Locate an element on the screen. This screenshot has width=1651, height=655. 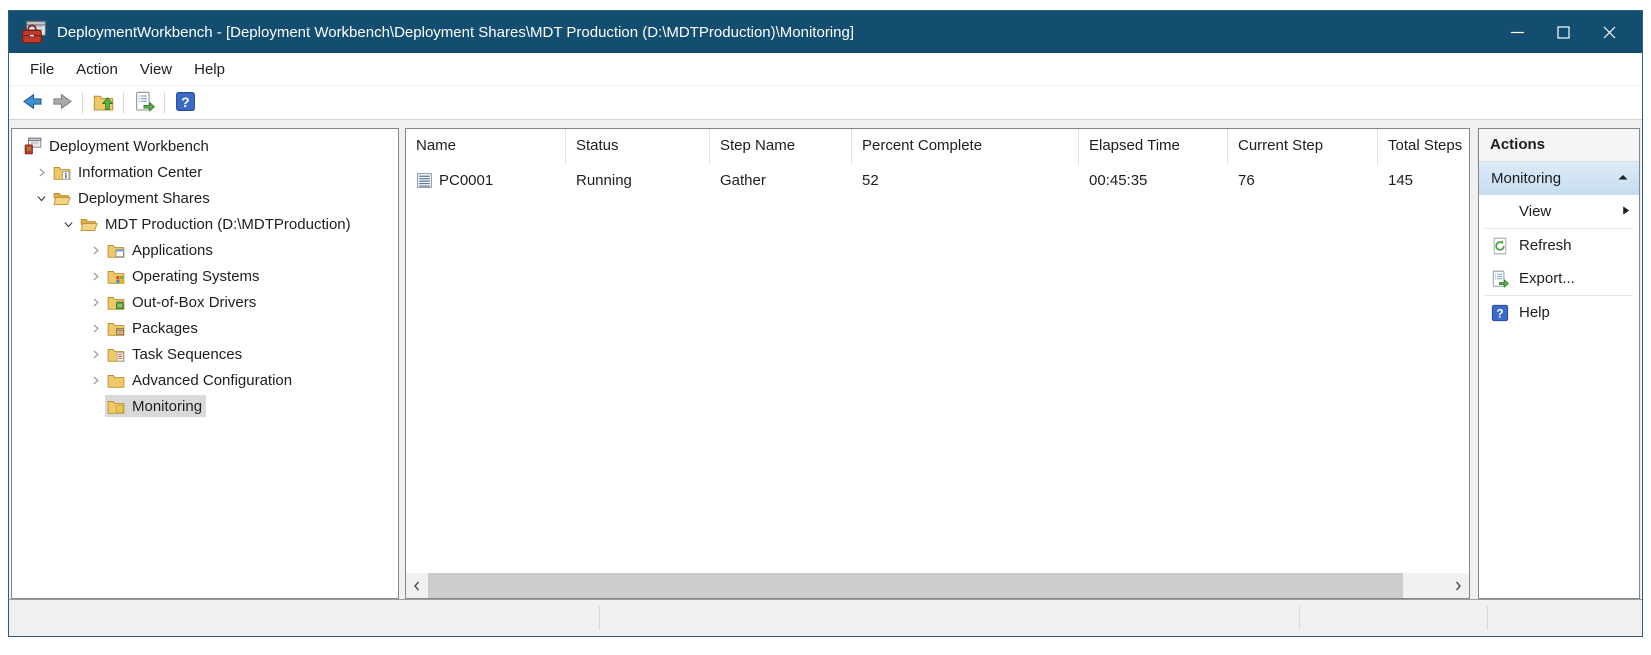
folder-monitoring-icon is located at coordinates (116, 406).